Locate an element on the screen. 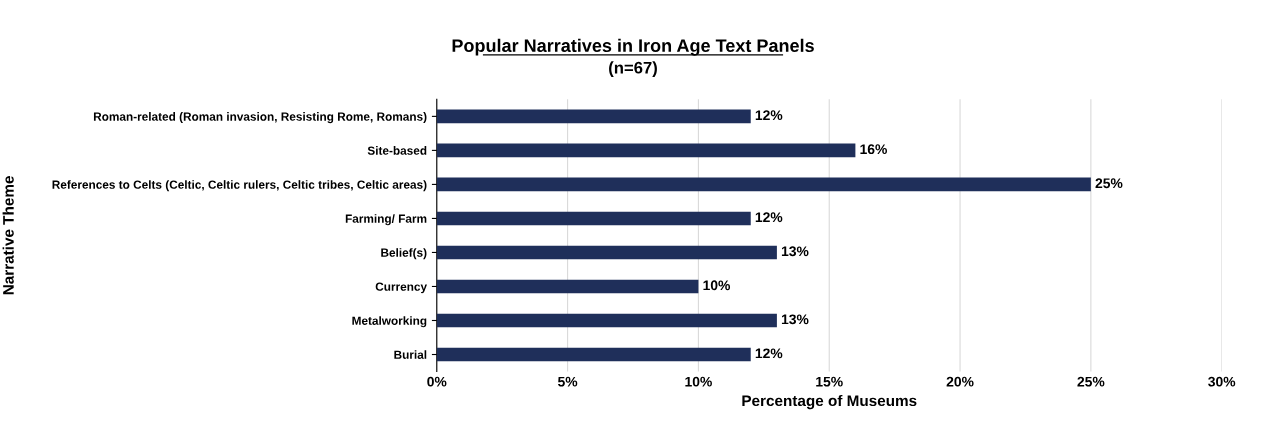 This screenshot has height=432, width=1266. x-tick-label: 0% is located at coordinates (437, 381).